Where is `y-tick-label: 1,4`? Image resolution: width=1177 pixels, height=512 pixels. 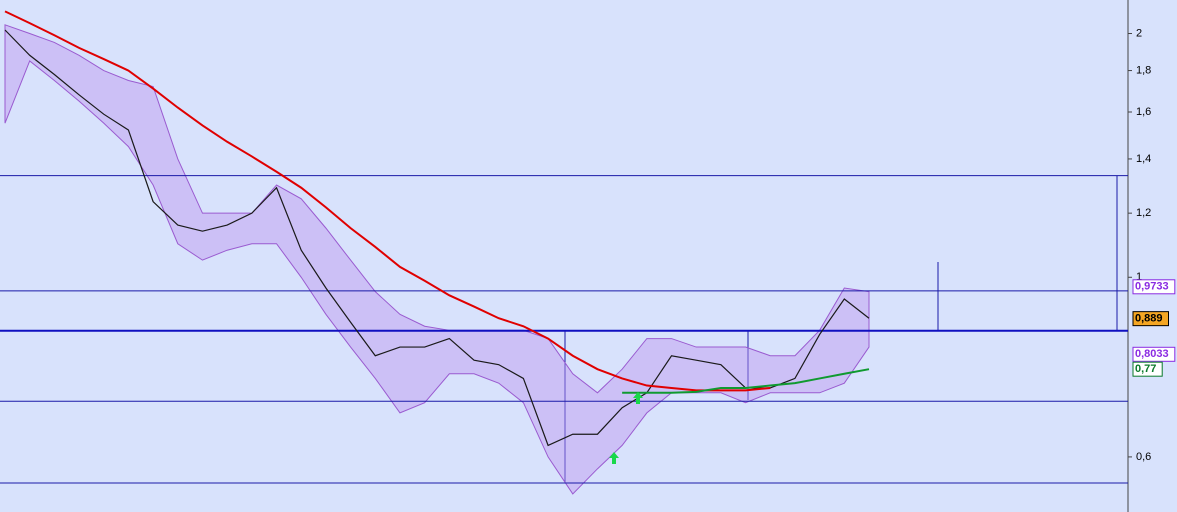
y-tick-label: 1,4 is located at coordinates (1143, 159).